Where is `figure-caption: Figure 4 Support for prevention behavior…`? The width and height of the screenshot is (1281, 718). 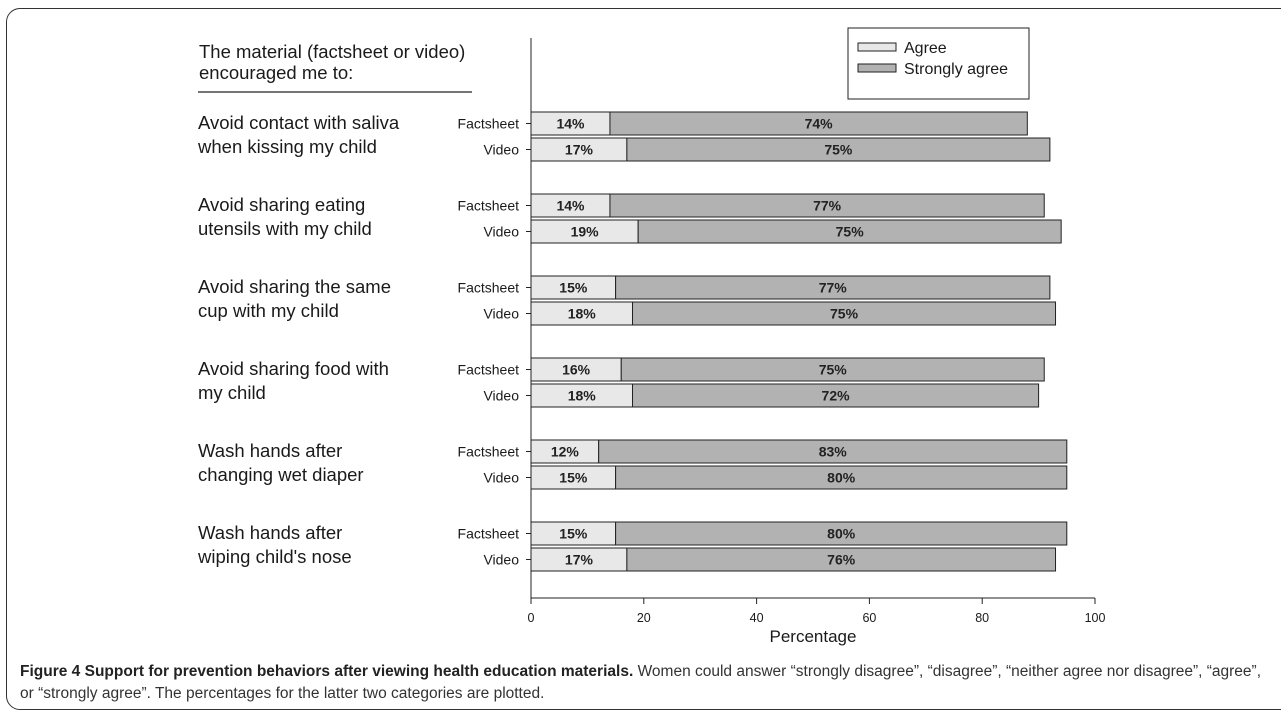 figure-caption: Figure 4 Support for prevention behavior… is located at coordinates (642, 683).